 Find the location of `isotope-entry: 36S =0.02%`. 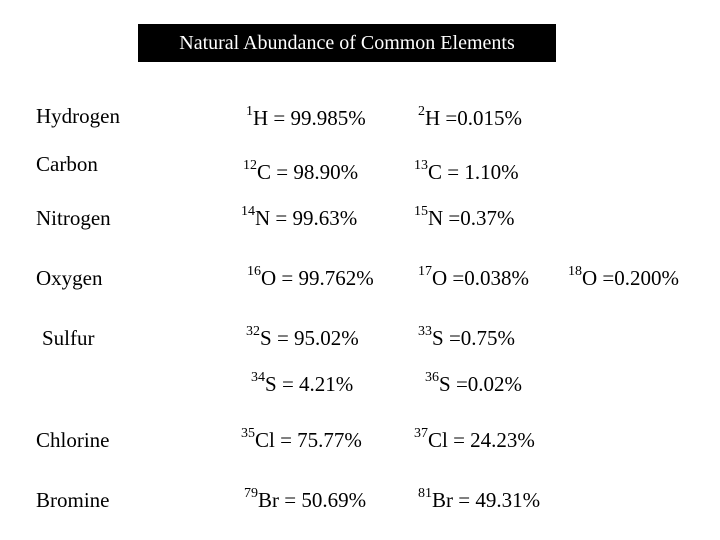

isotope-entry: 36S =0.02% is located at coordinates (474, 383).